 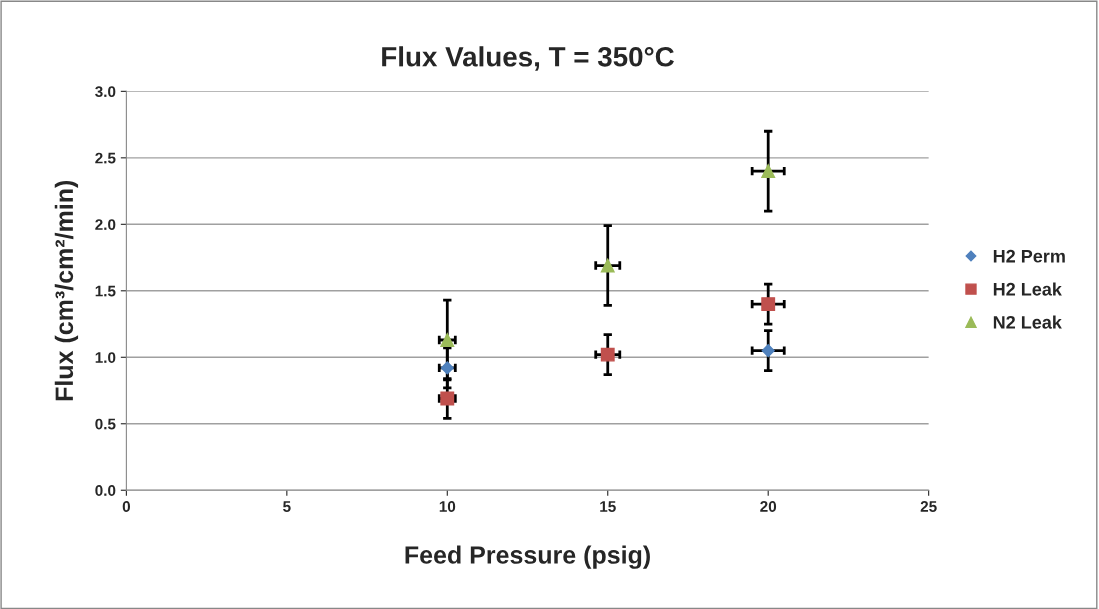 I want to click on y-tick-label: 3.0, so click(x=105, y=92).